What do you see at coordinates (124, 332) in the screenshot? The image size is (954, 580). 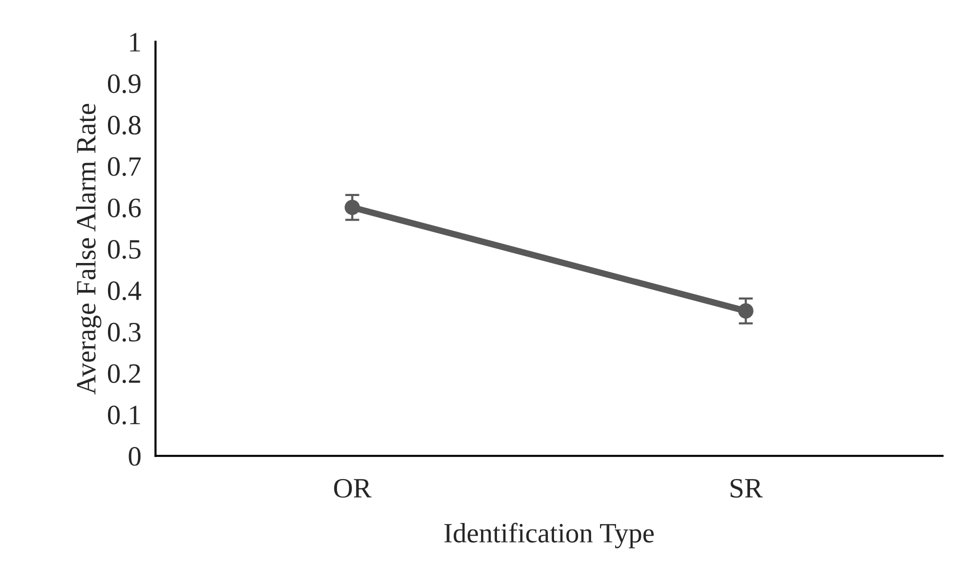 I see `y-tick-label: 0.3` at bounding box center [124, 332].